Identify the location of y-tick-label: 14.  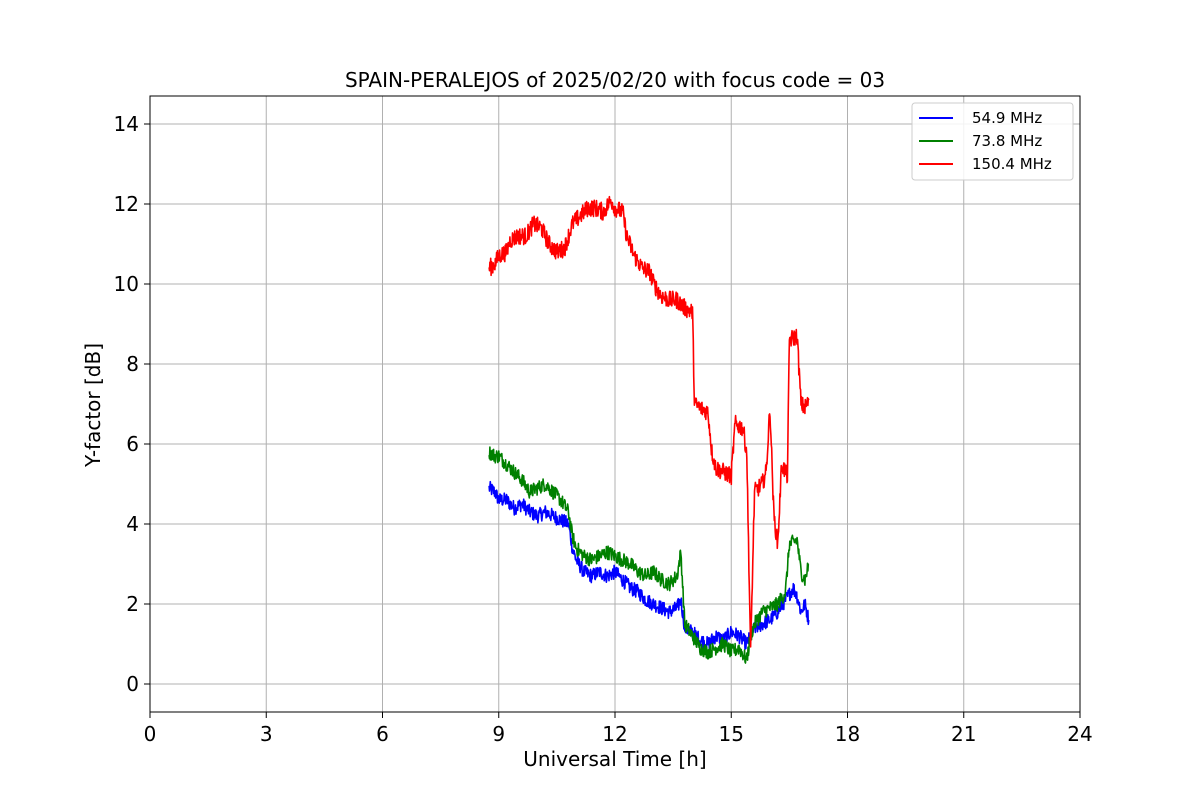
(126, 124).